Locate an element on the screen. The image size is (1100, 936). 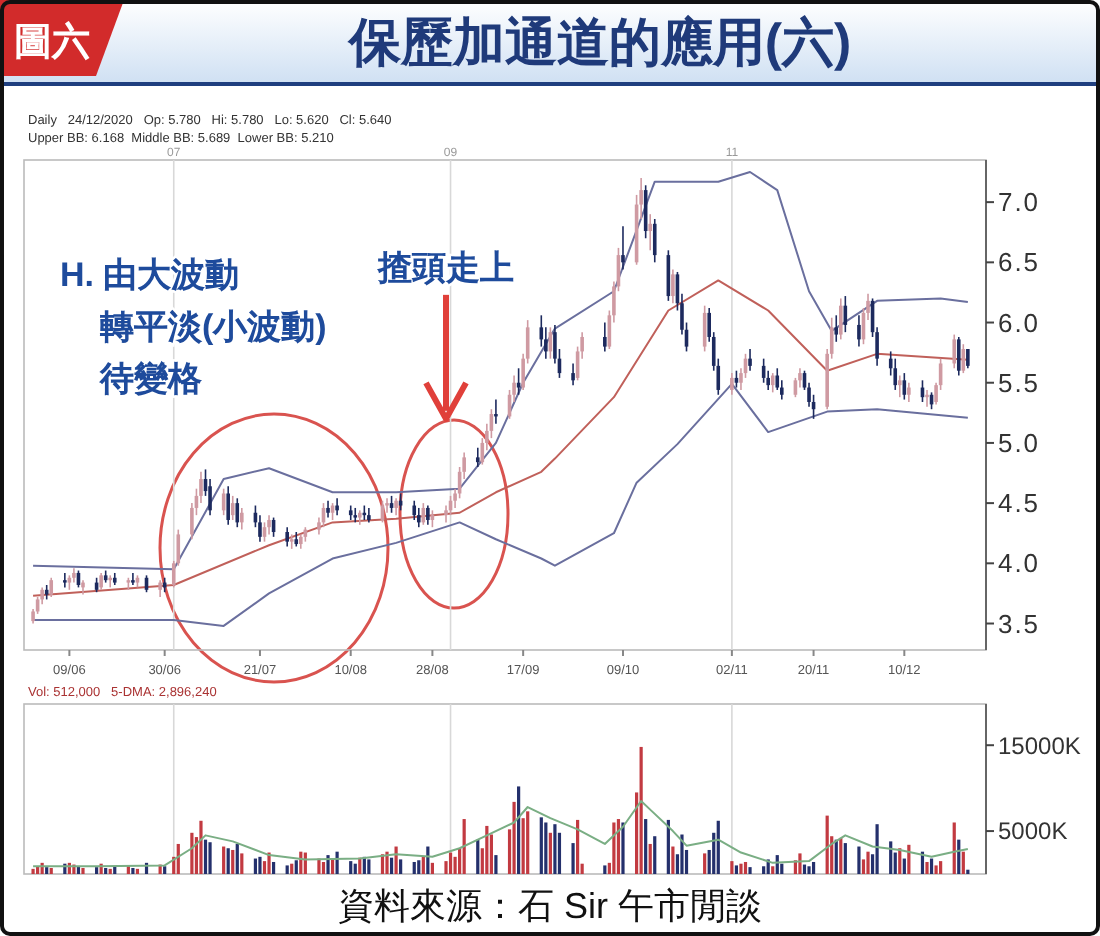
y-tick-label: 7.0 is located at coordinates (1018, 202).